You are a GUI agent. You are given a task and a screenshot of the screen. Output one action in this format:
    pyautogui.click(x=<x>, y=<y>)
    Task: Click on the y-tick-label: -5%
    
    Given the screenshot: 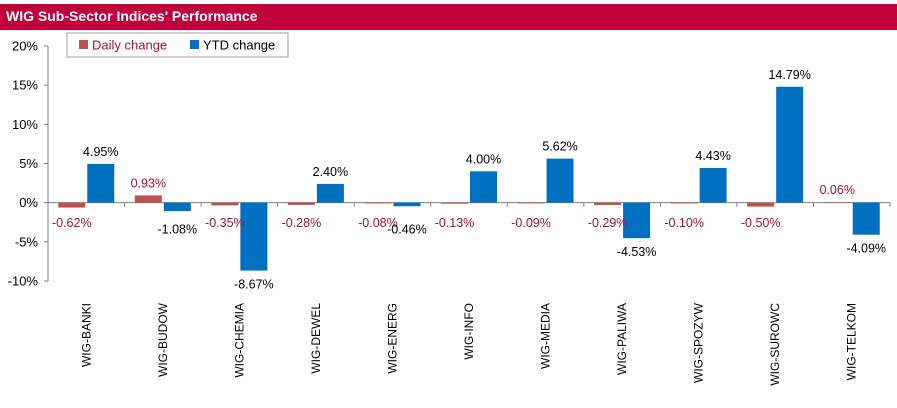 What is the action you would take?
    pyautogui.click(x=27, y=241)
    